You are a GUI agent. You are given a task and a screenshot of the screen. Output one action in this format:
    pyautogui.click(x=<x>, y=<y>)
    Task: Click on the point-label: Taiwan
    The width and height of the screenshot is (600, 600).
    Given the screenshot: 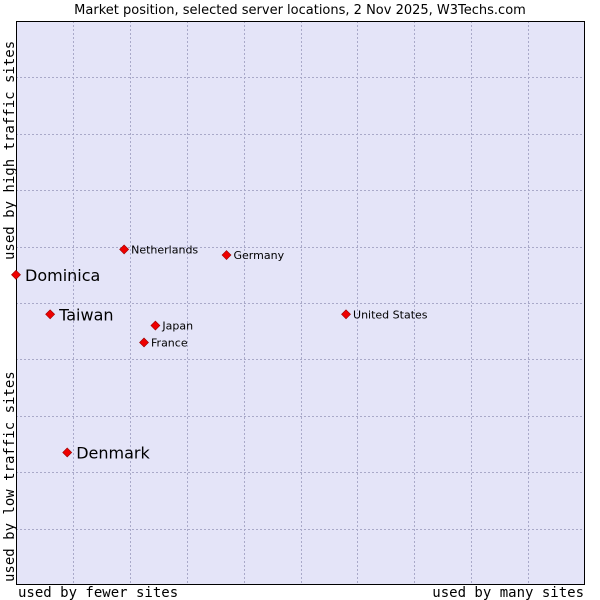 What is the action you would take?
    pyautogui.click(x=85, y=314)
    